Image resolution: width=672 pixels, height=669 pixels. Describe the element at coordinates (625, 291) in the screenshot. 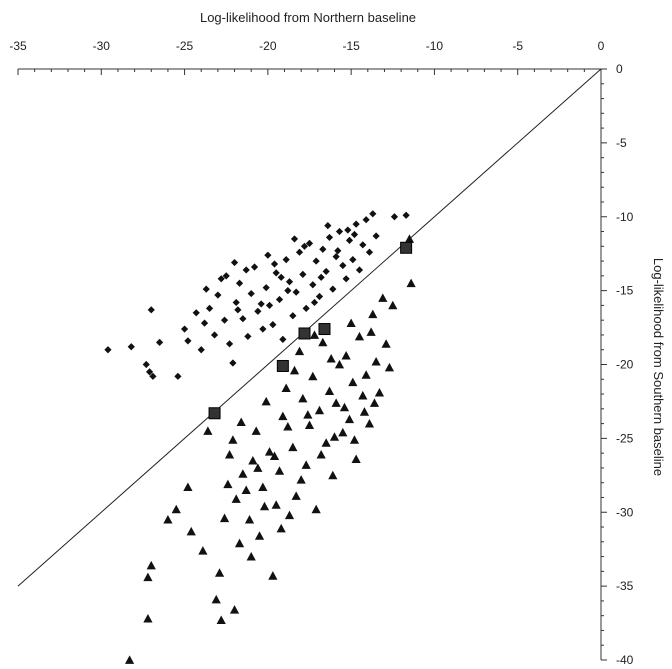

I see `y-tick-label: -15` at that location.